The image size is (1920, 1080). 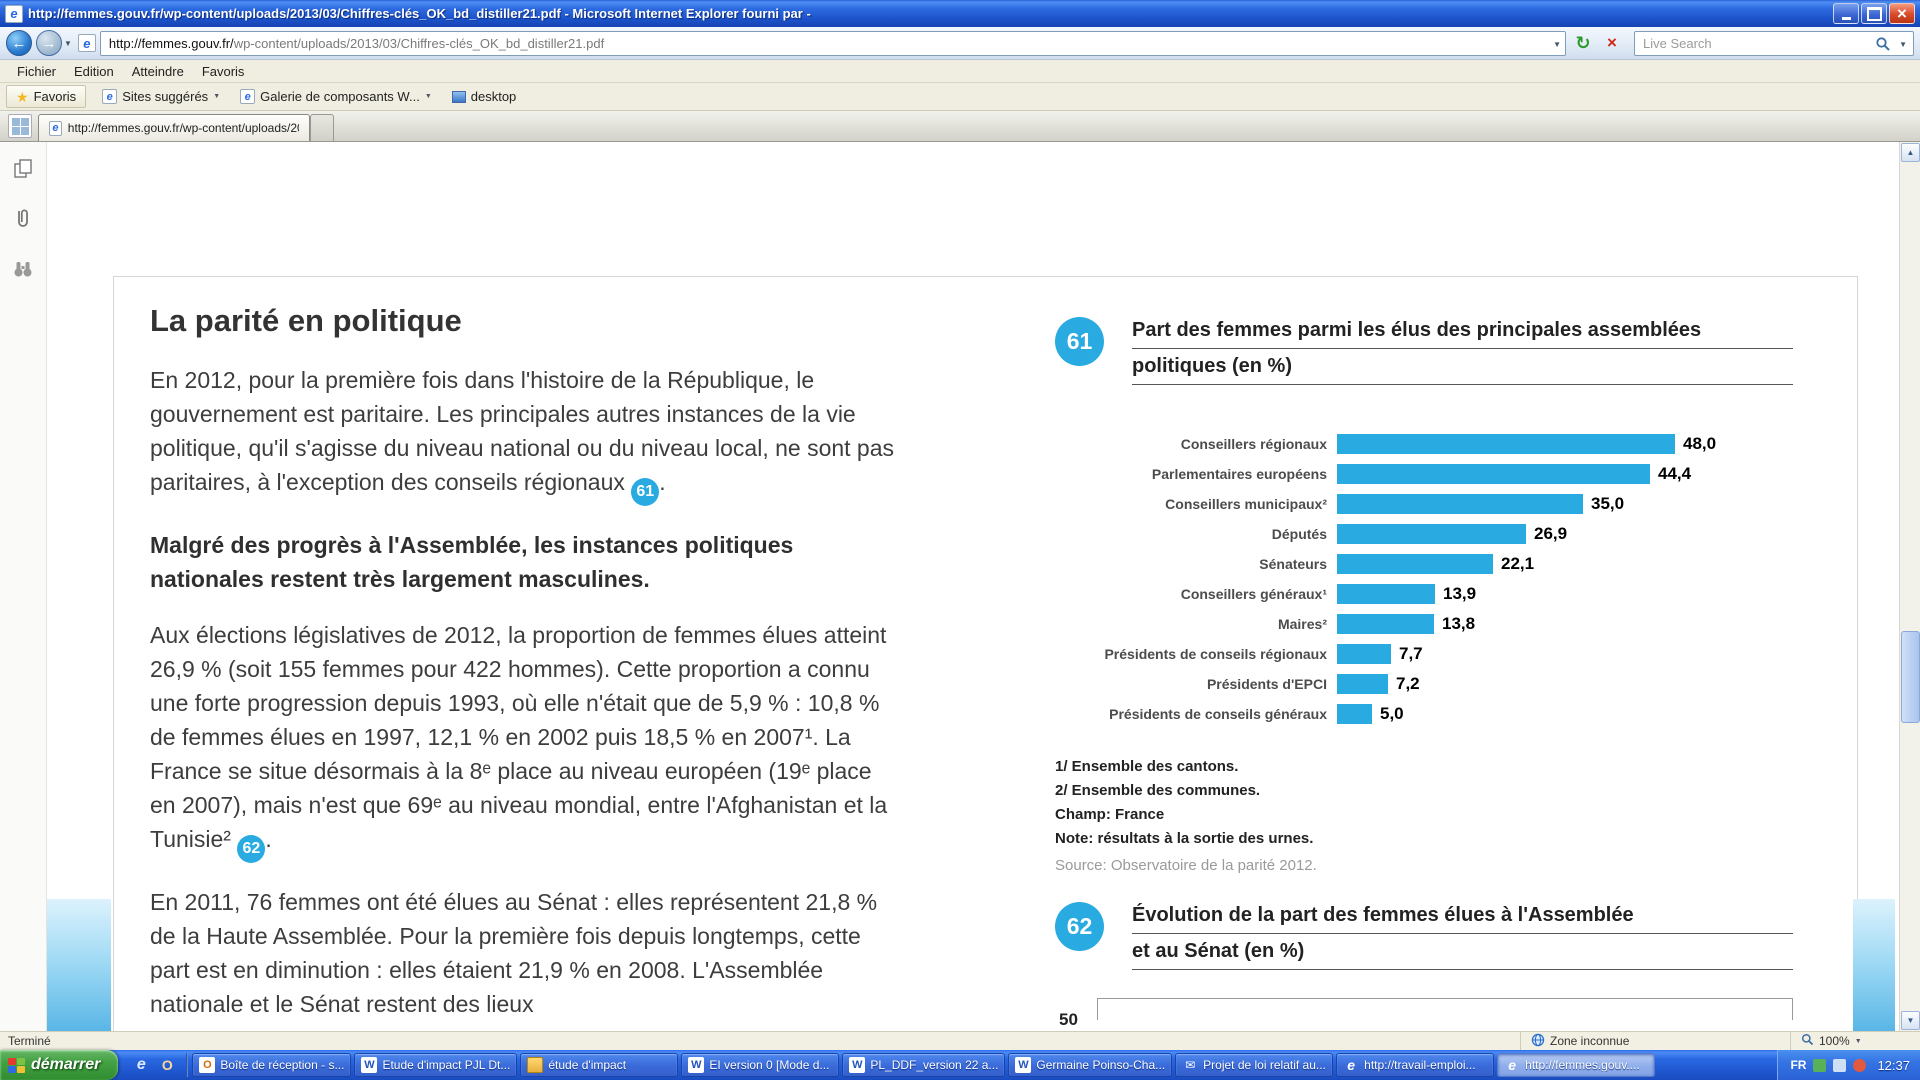 I want to click on volume-icon, so click(x=1860, y=1065).